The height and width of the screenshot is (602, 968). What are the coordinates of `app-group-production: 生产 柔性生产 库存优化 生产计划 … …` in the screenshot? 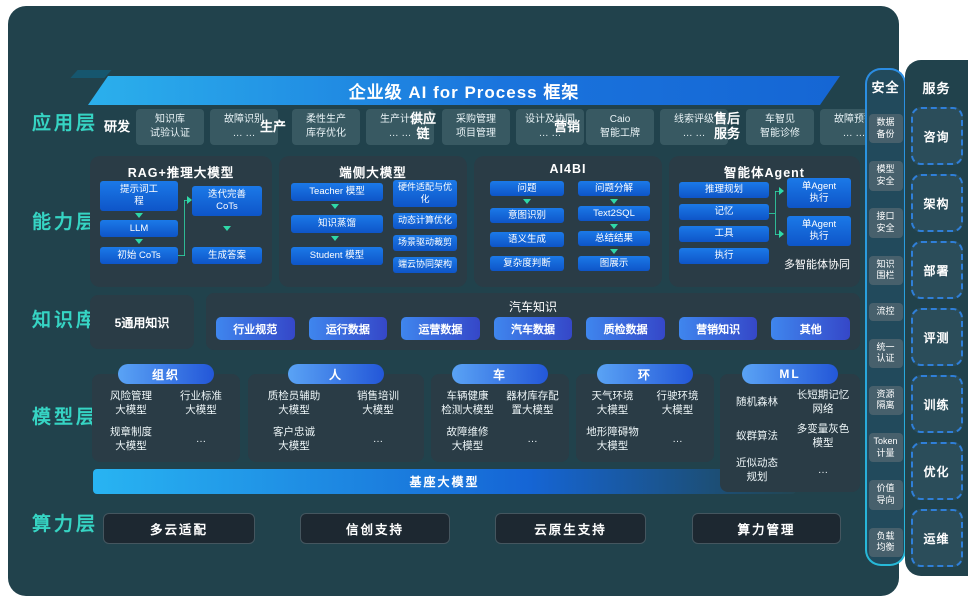 It's located at (347, 127).